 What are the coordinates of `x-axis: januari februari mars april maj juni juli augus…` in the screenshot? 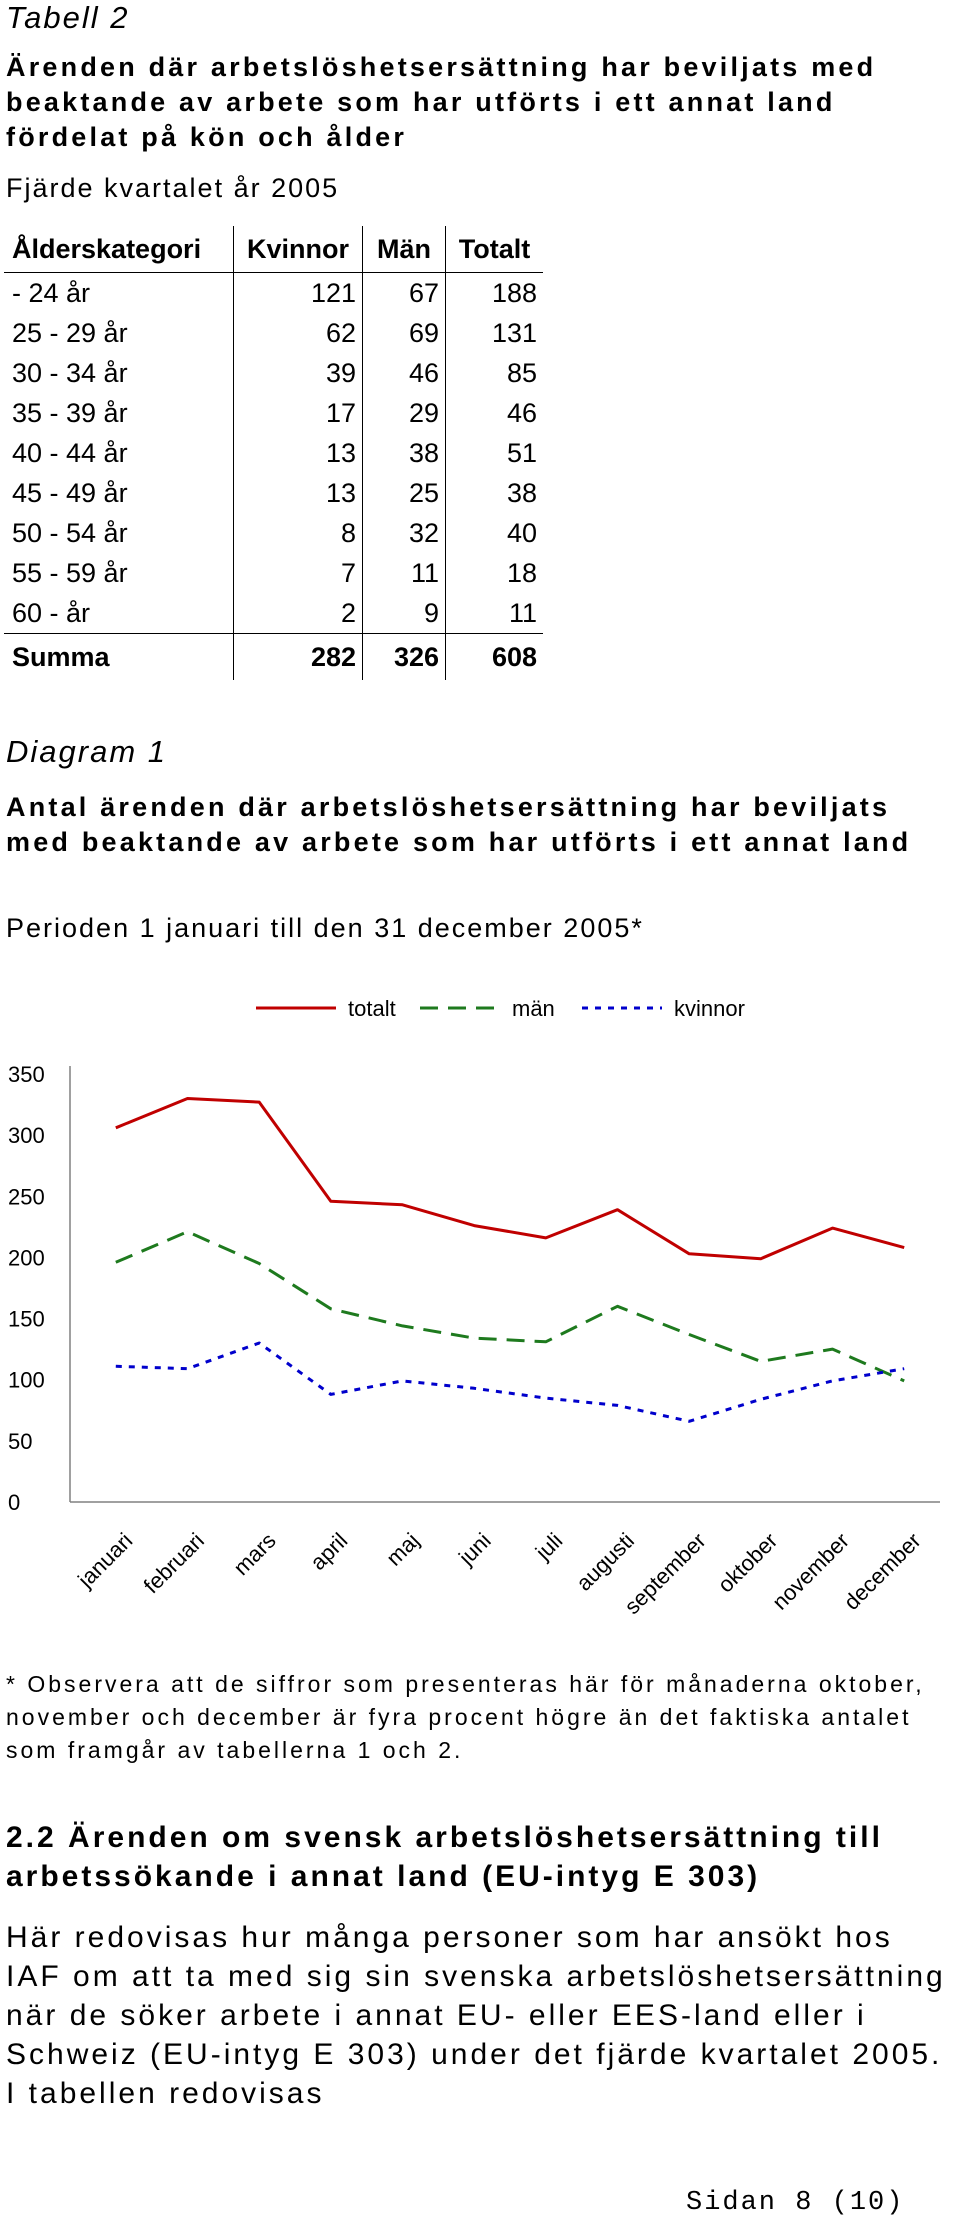 It's located at (505, 1560).